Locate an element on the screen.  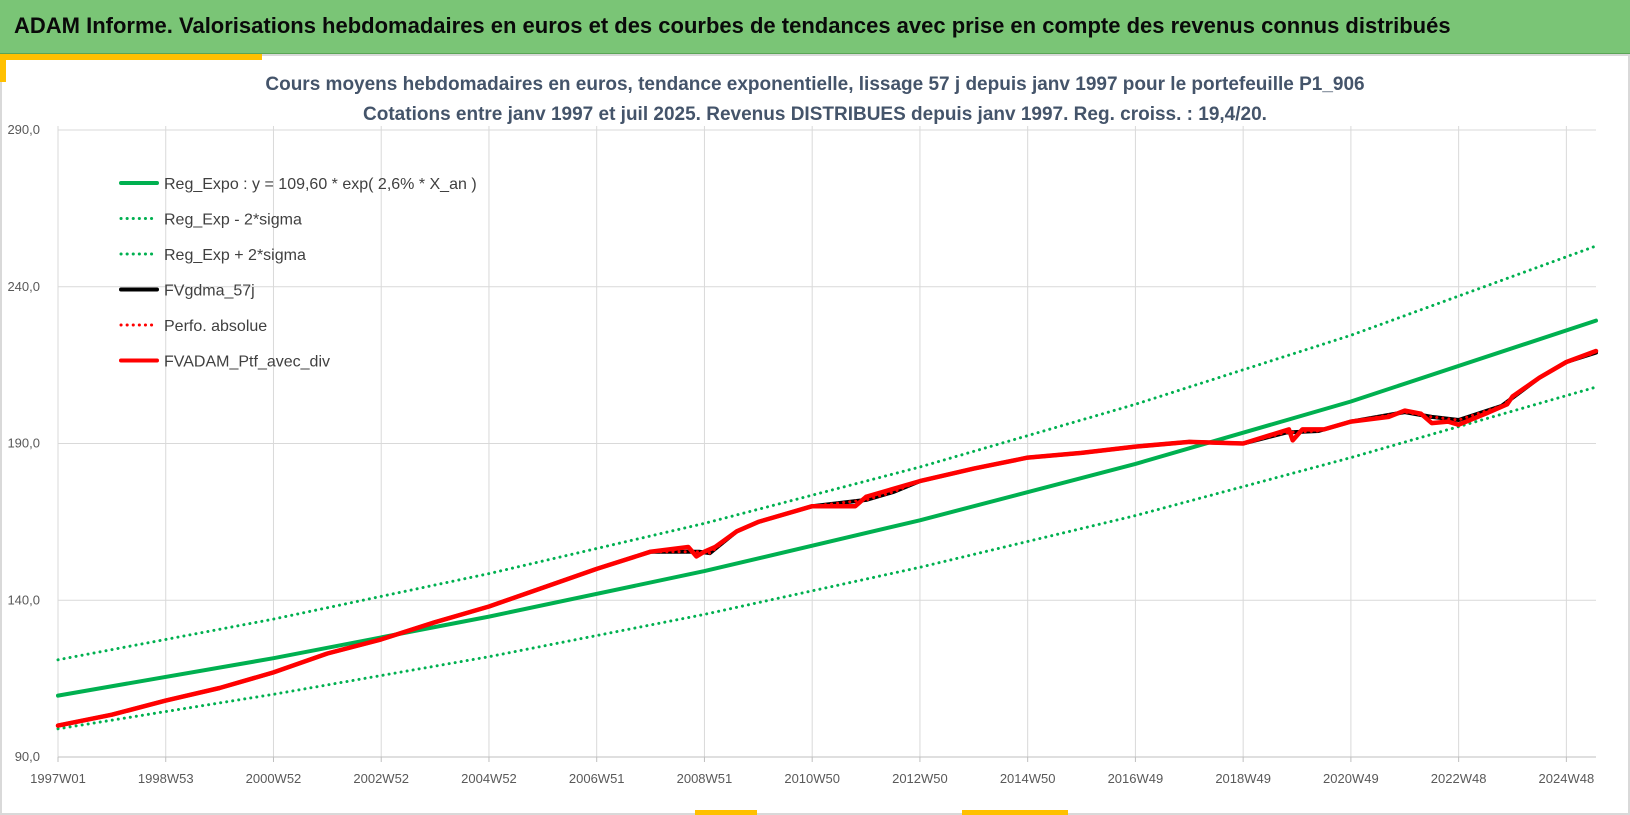
x-tick-label: 2018W49 is located at coordinates (1243, 778).